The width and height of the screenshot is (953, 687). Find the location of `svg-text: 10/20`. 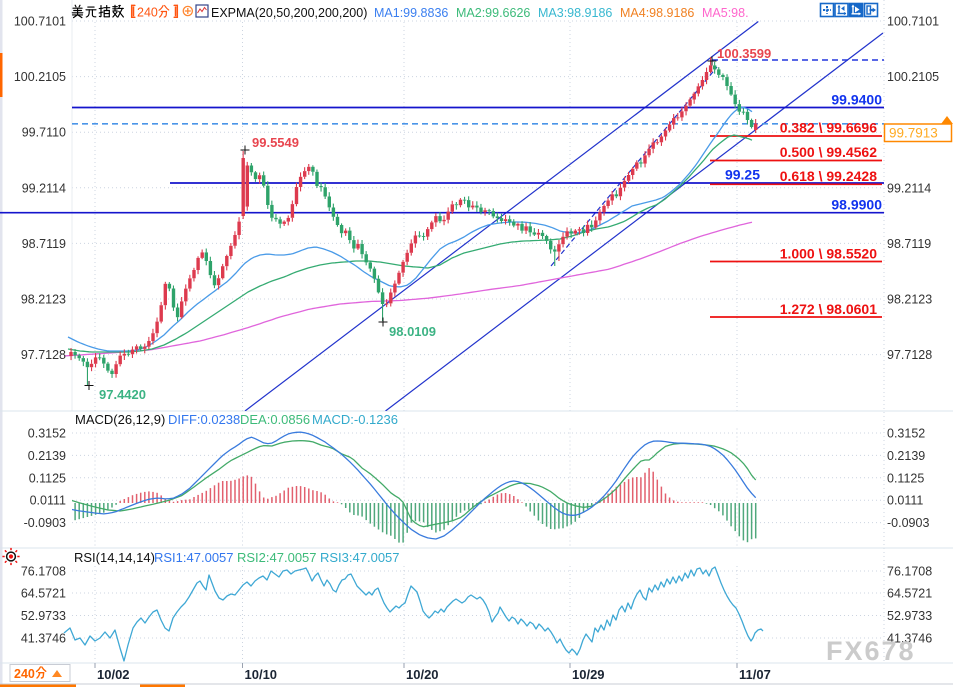

svg-text: 10/20 is located at coordinates (422, 674).